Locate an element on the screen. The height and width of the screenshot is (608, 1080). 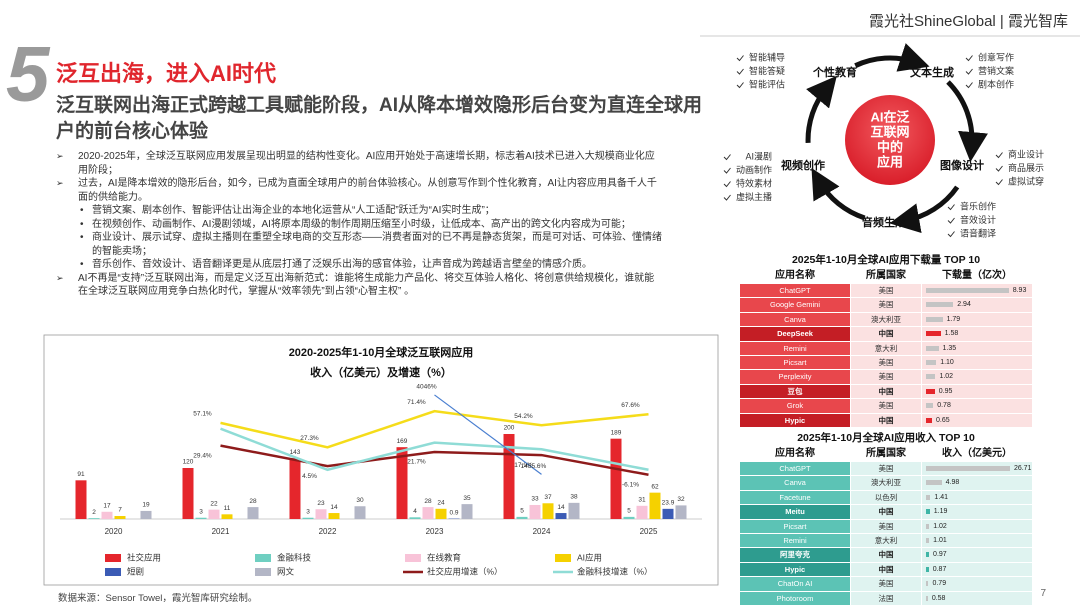
chart-title: 2020-2025年1-10月全球泛互联网应用 is located at coordinates (381, 352).